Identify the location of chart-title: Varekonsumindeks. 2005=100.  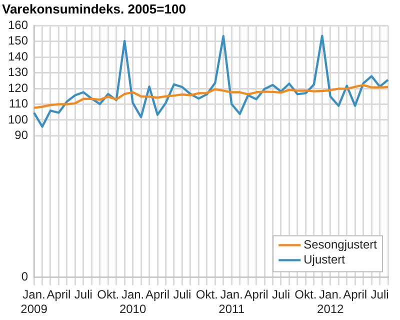
(94, 8).